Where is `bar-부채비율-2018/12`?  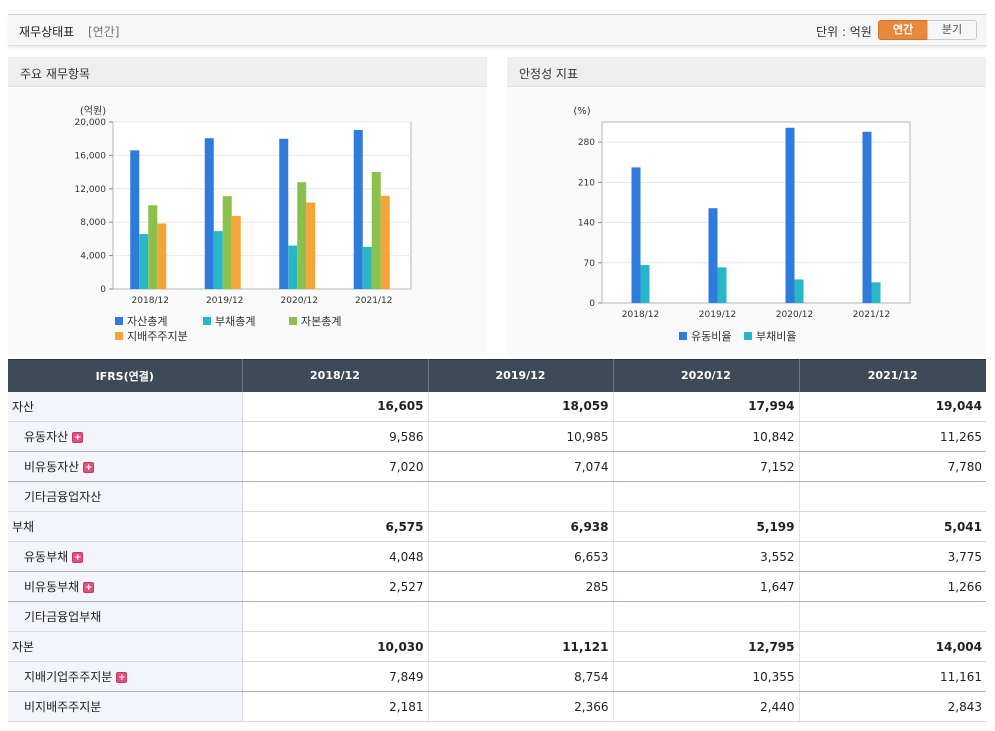 bar-부채비율-2018/12 is located at coordinates (645, 284).